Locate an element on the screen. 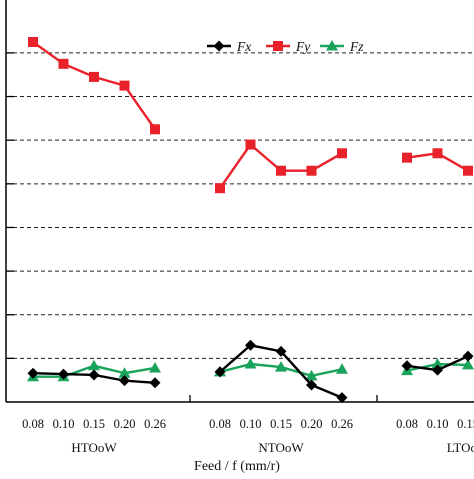  x-axis-title: Feed / f (mm/r) is located at coordinates (237, 466).